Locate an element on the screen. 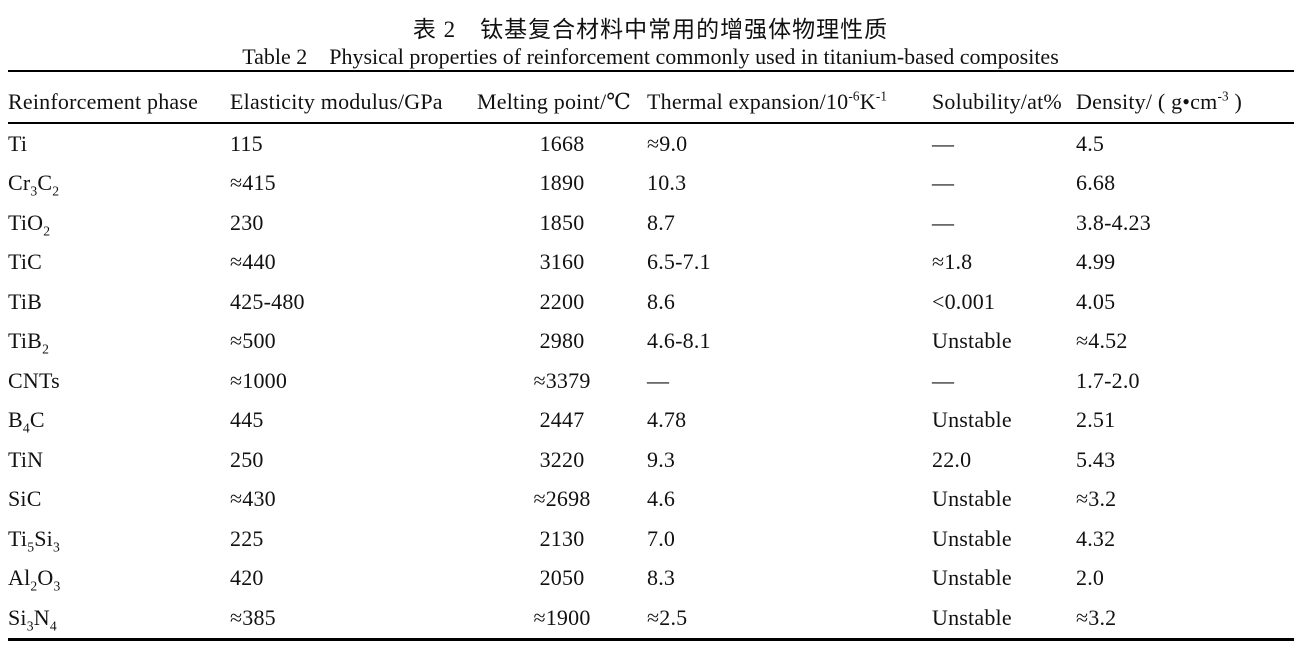  table-row: Si3N4 ≈385 ≈1900 ≈2.5 Unstable ≈3.2 is located at coordinates (651, 618).